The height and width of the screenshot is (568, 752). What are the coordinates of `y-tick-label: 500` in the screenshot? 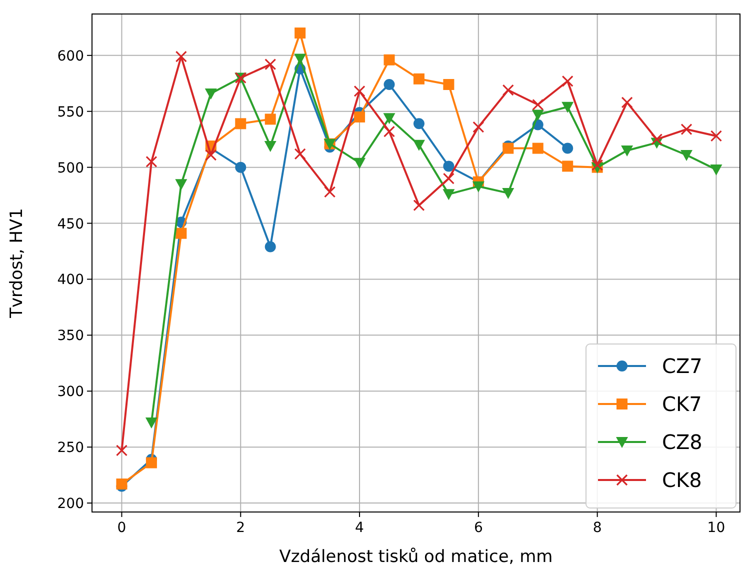 It's located at (70, 168).